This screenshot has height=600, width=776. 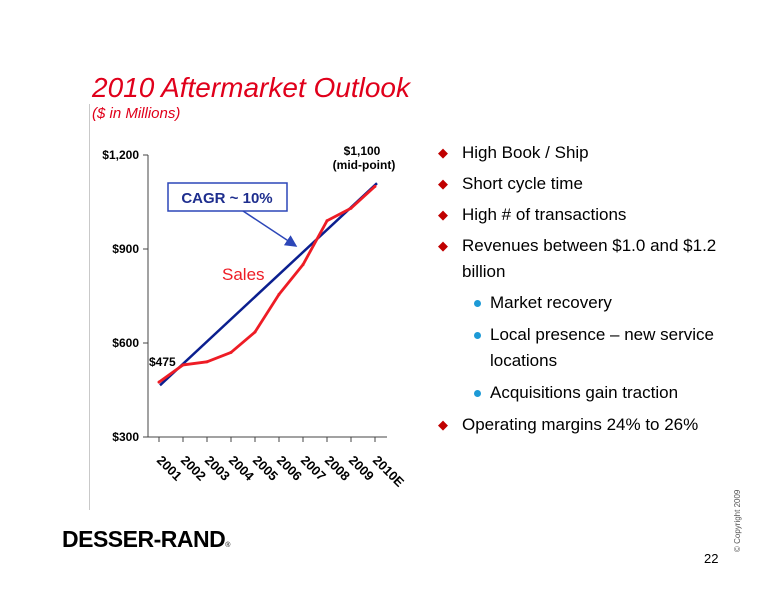 What do you see at coordinates (584, 392) in the screenshot?
I see `bullet-text: Acquisitions gain traction` at bounding box center [584, 392].